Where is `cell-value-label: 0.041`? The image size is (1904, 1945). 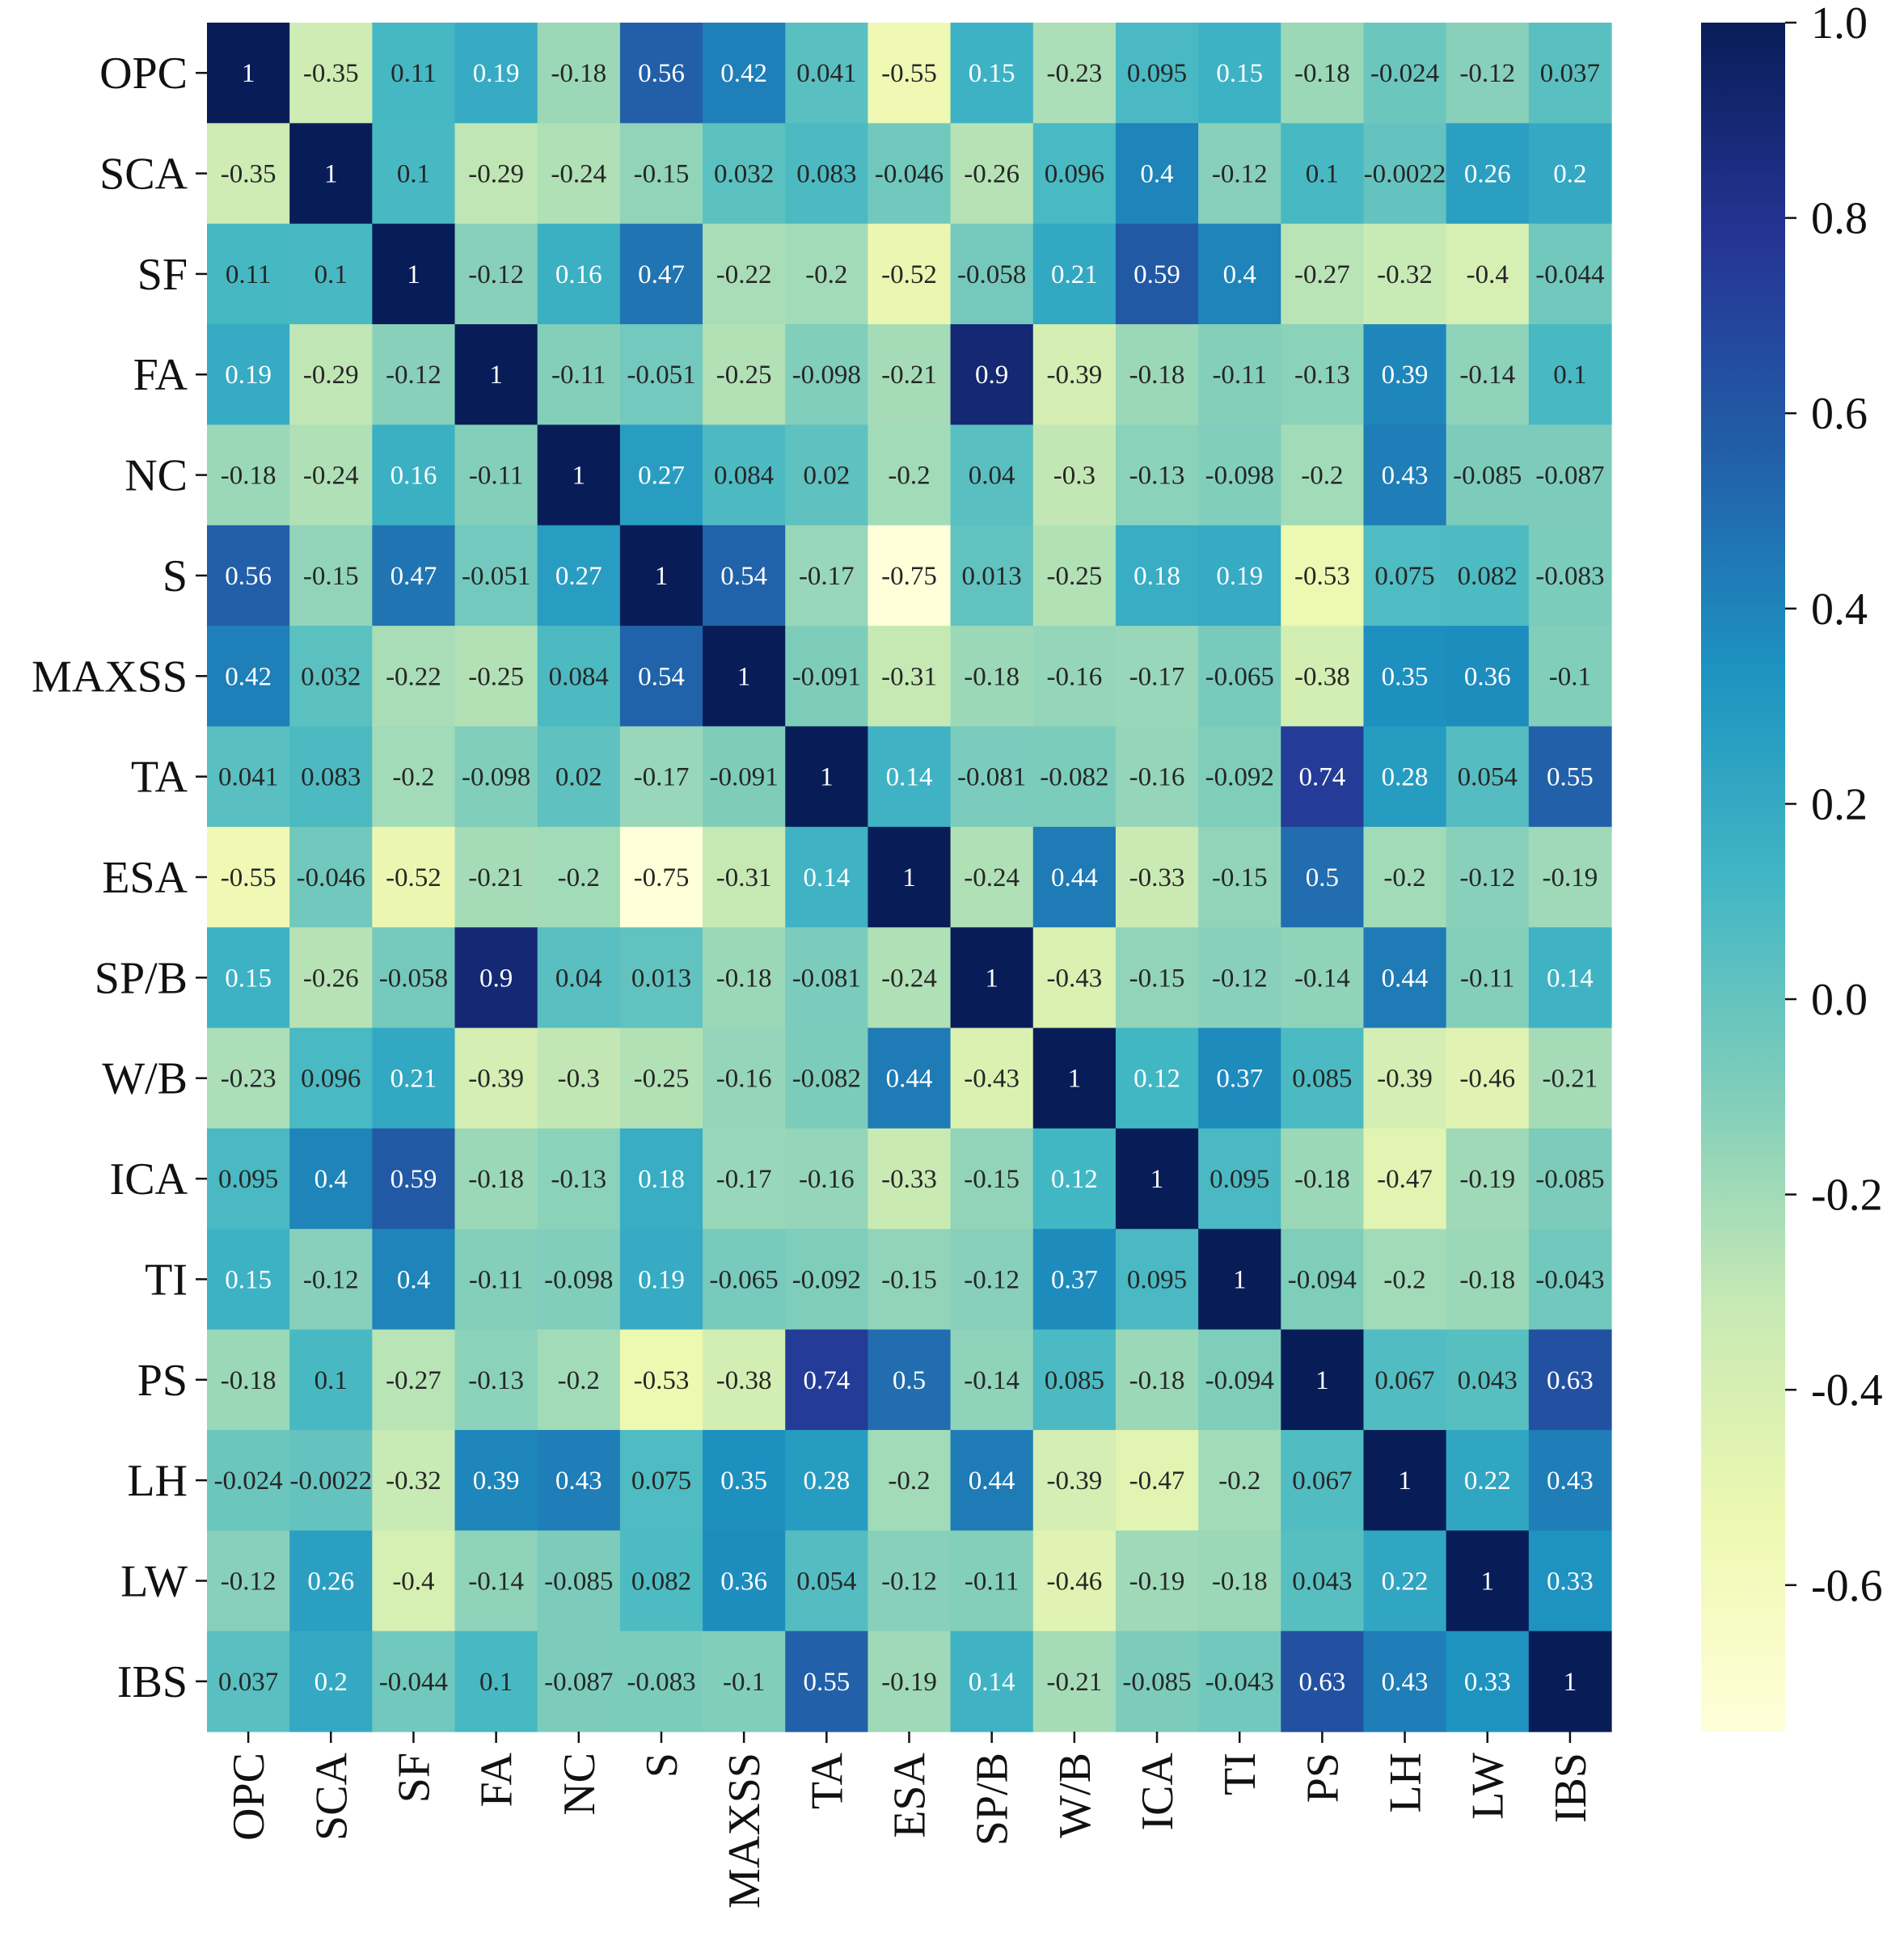 cell-value-label: 0.041 is located at coordinates (248, 777).